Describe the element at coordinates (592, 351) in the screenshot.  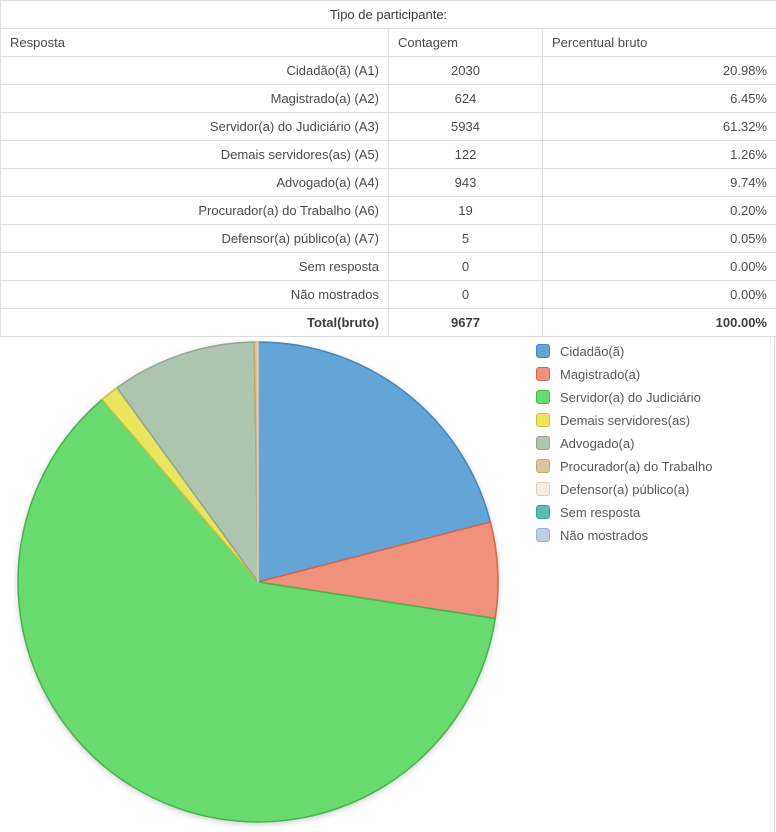
I see `legend-label: Cidadão(ã)` at that location.